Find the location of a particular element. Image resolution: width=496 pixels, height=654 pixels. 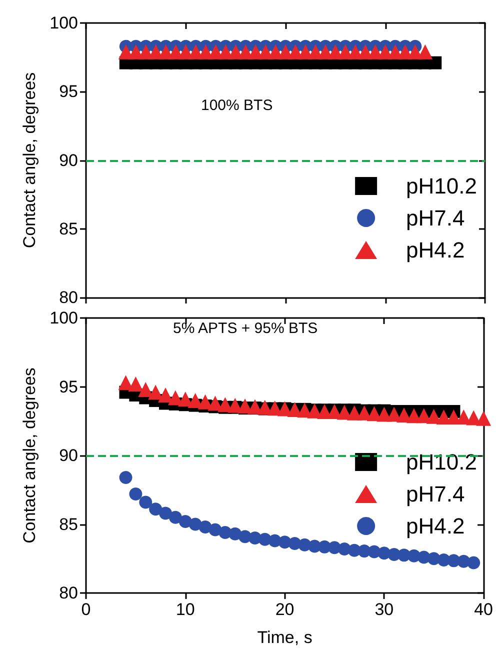

x-tick-label: 40 is located at coordinates (484, 609).